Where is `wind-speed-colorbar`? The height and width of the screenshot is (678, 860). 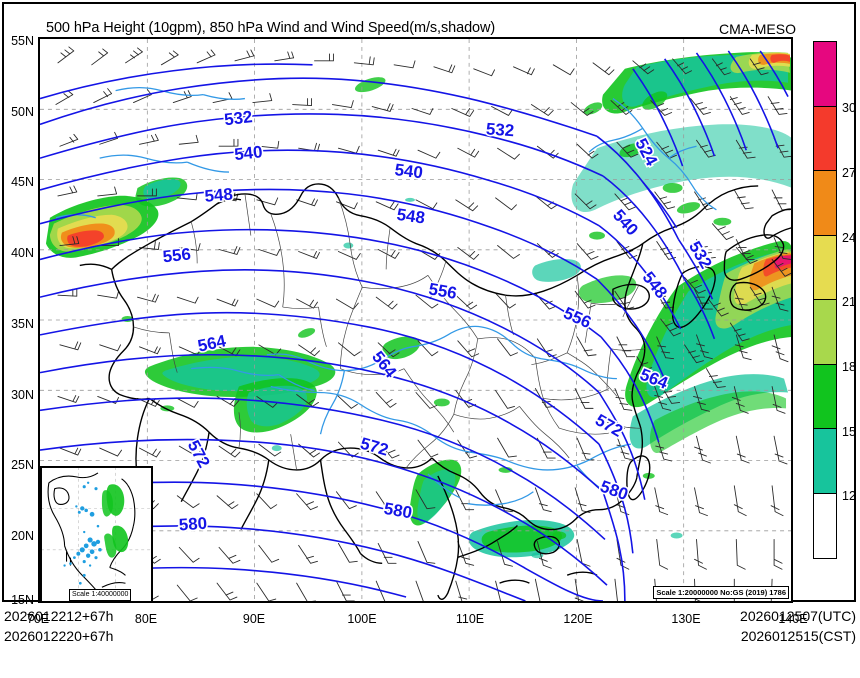
wind-speed-colorbar is located at coordinates (825, 300).